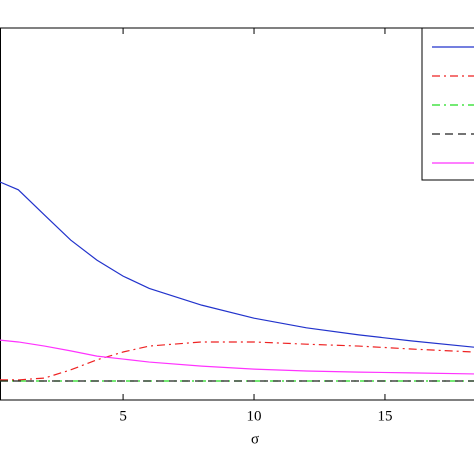  I want to click on legend-box, so click(447, 104).